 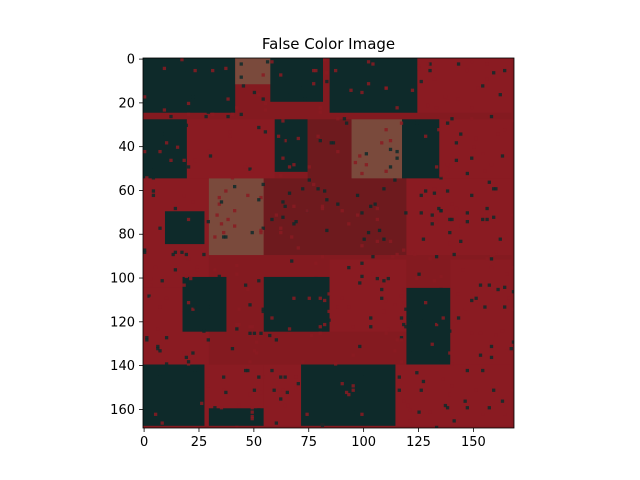 I want to click on y-tick-label: 120, so click(x=122, y=322).